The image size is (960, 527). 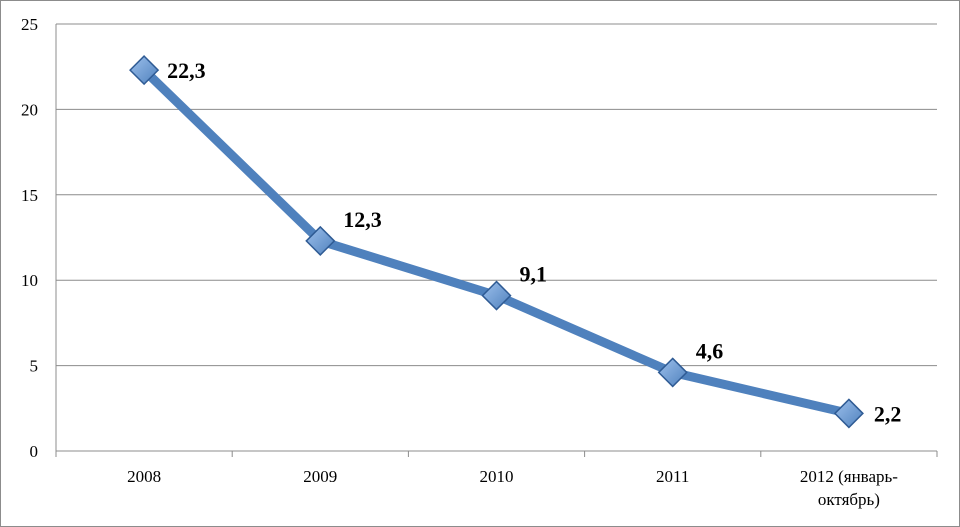 I want to click on y-tick-label: 25, so click(x=29, y=24).